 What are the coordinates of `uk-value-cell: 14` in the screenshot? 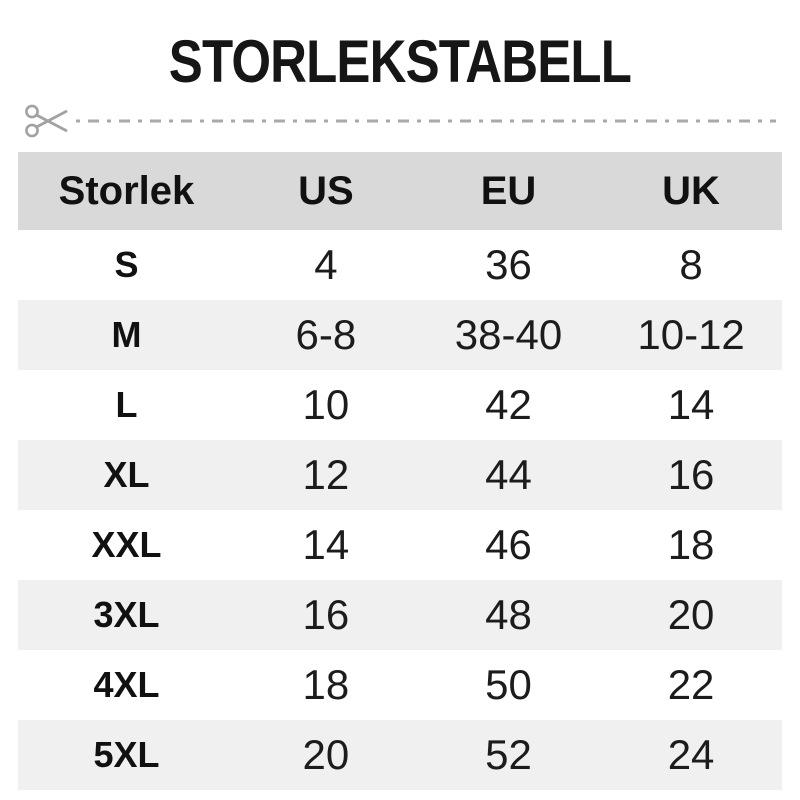 It's located at (691, 404).